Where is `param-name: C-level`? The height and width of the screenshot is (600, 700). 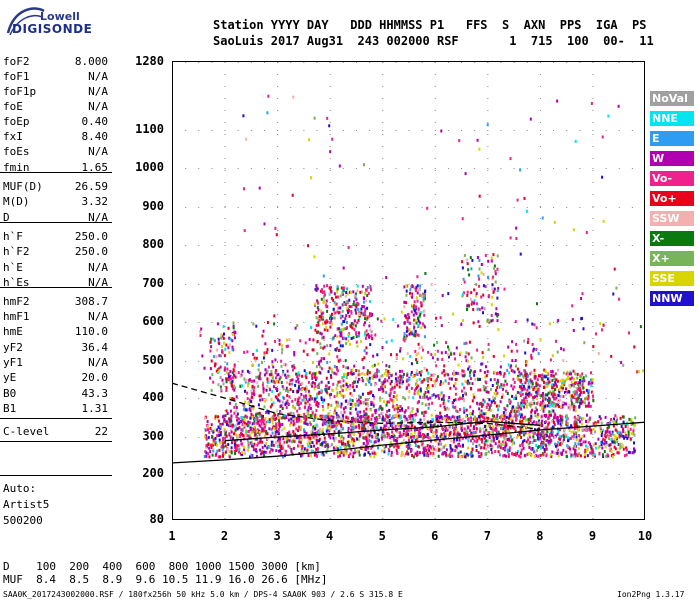
param-name: C-level is located at coordinates (26, 431).